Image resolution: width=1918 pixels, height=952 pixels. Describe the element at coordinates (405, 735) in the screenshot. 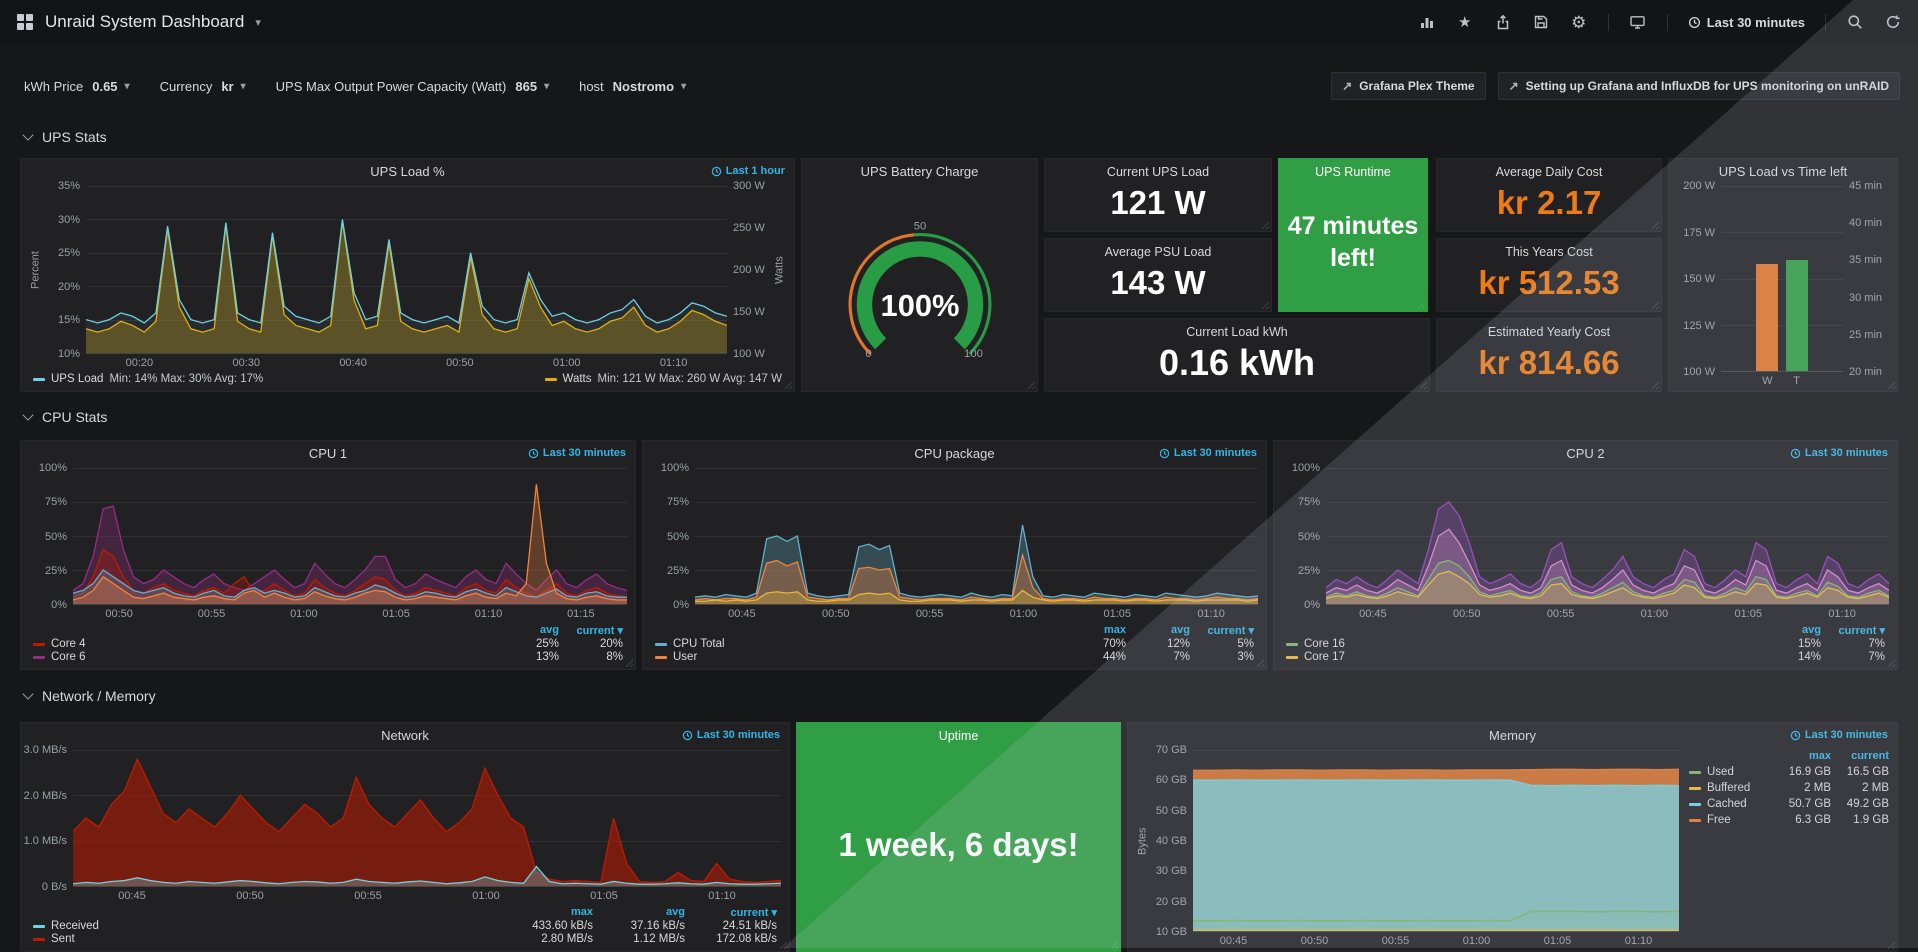

I see `panel-header: Network` at that location.